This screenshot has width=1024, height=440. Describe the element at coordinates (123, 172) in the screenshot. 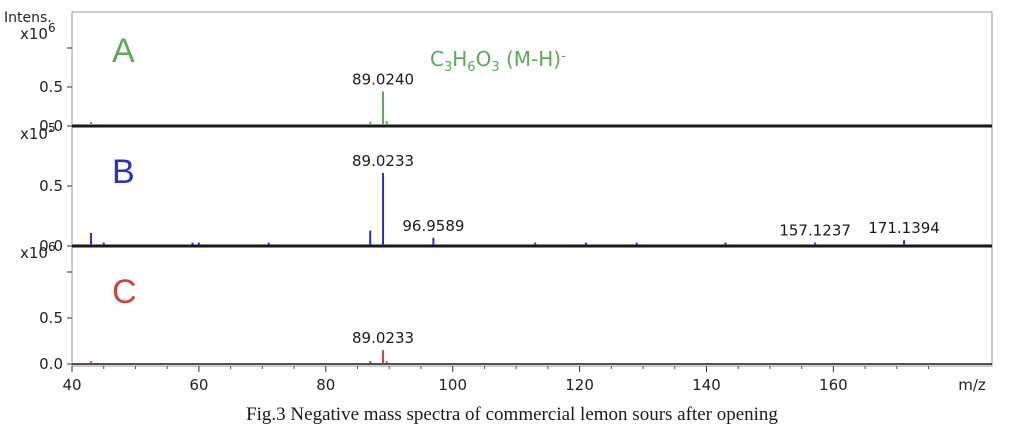

I see `panel-label: B` at that location.